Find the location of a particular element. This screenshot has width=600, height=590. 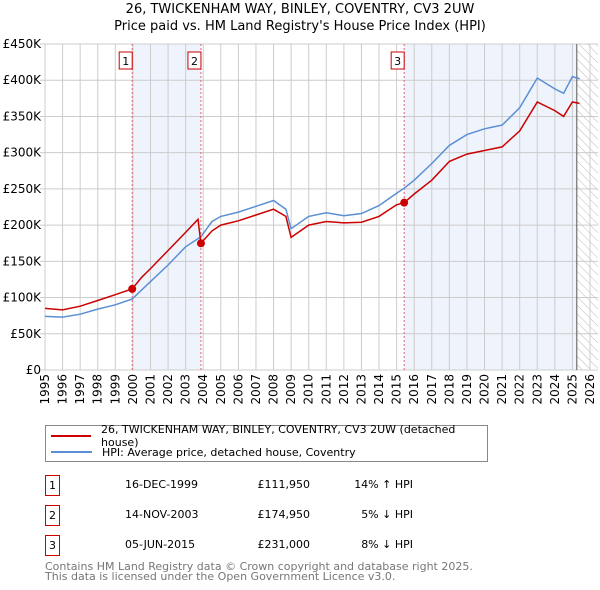

shaded-period is located at coordinates (166, 207).